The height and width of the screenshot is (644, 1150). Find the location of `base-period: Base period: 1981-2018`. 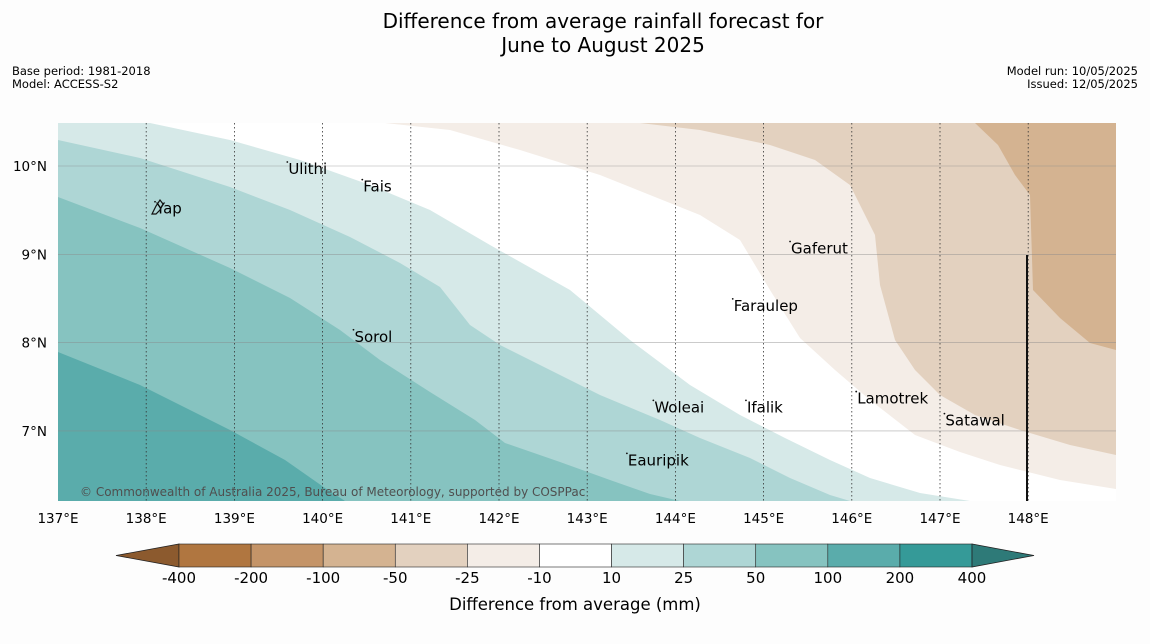

base-period: Base period: 1981-2018 is located at coordinates (81, 71).